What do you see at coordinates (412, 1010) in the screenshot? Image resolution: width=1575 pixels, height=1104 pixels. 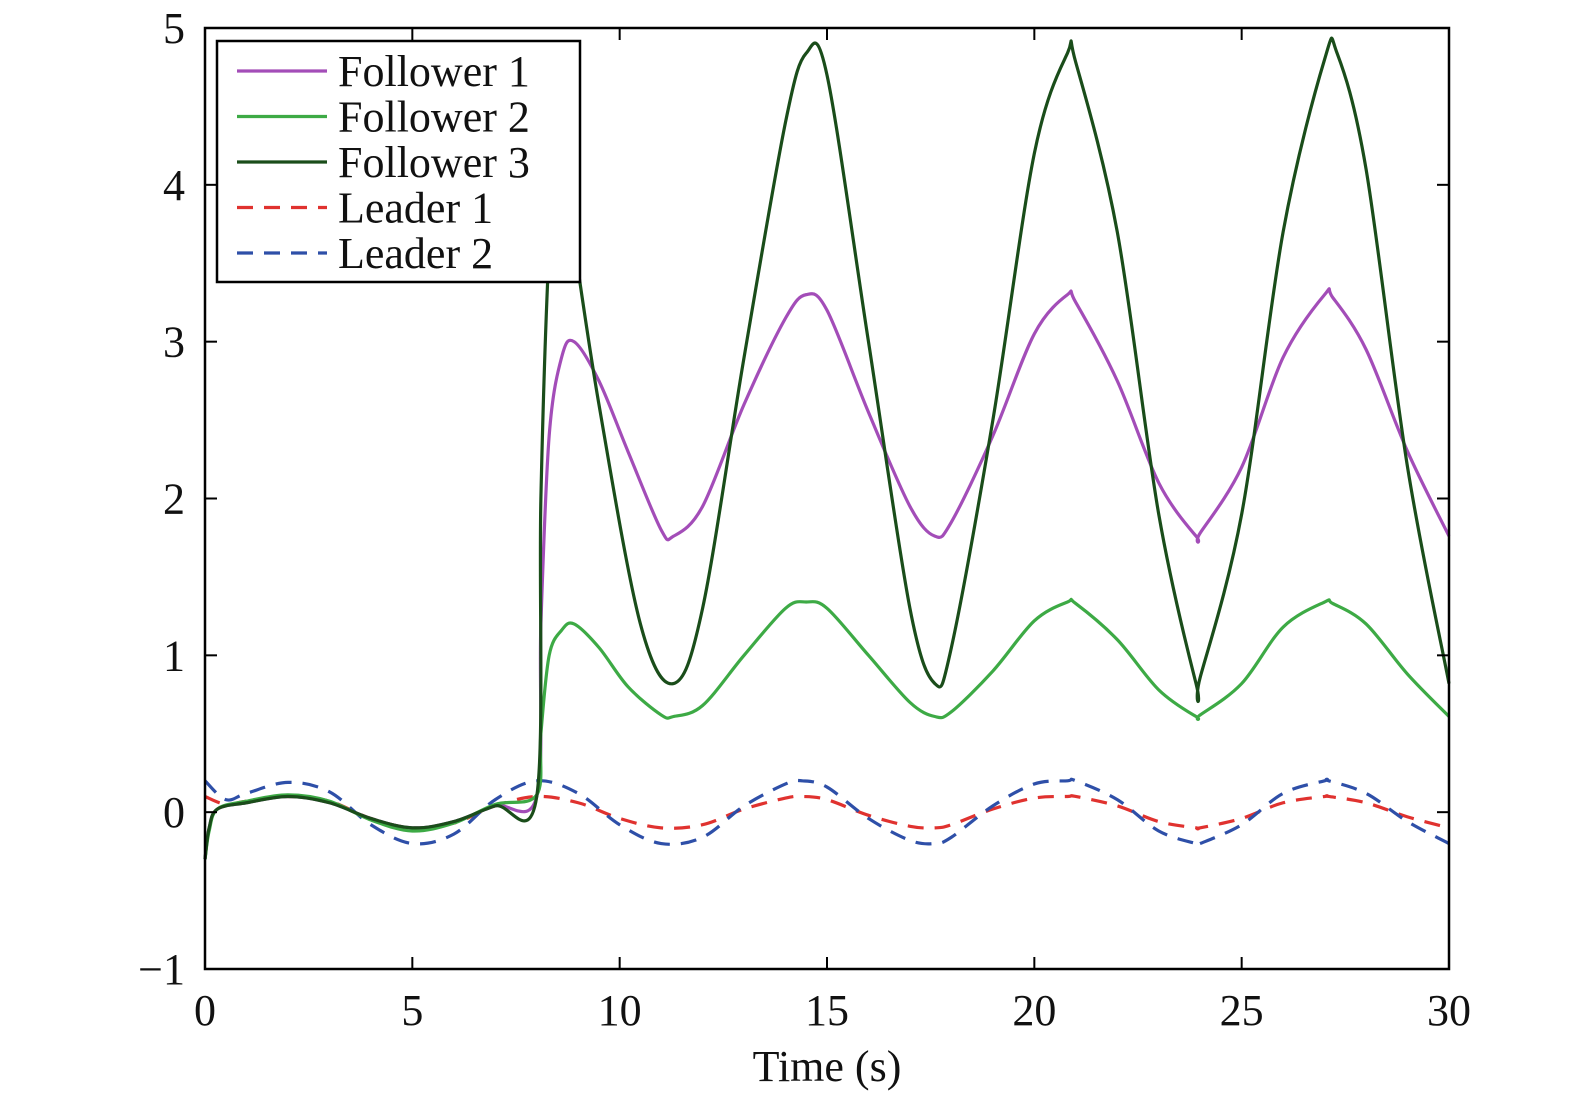 I see `x-tick-label: 5` at bounding box center [412, 1010].